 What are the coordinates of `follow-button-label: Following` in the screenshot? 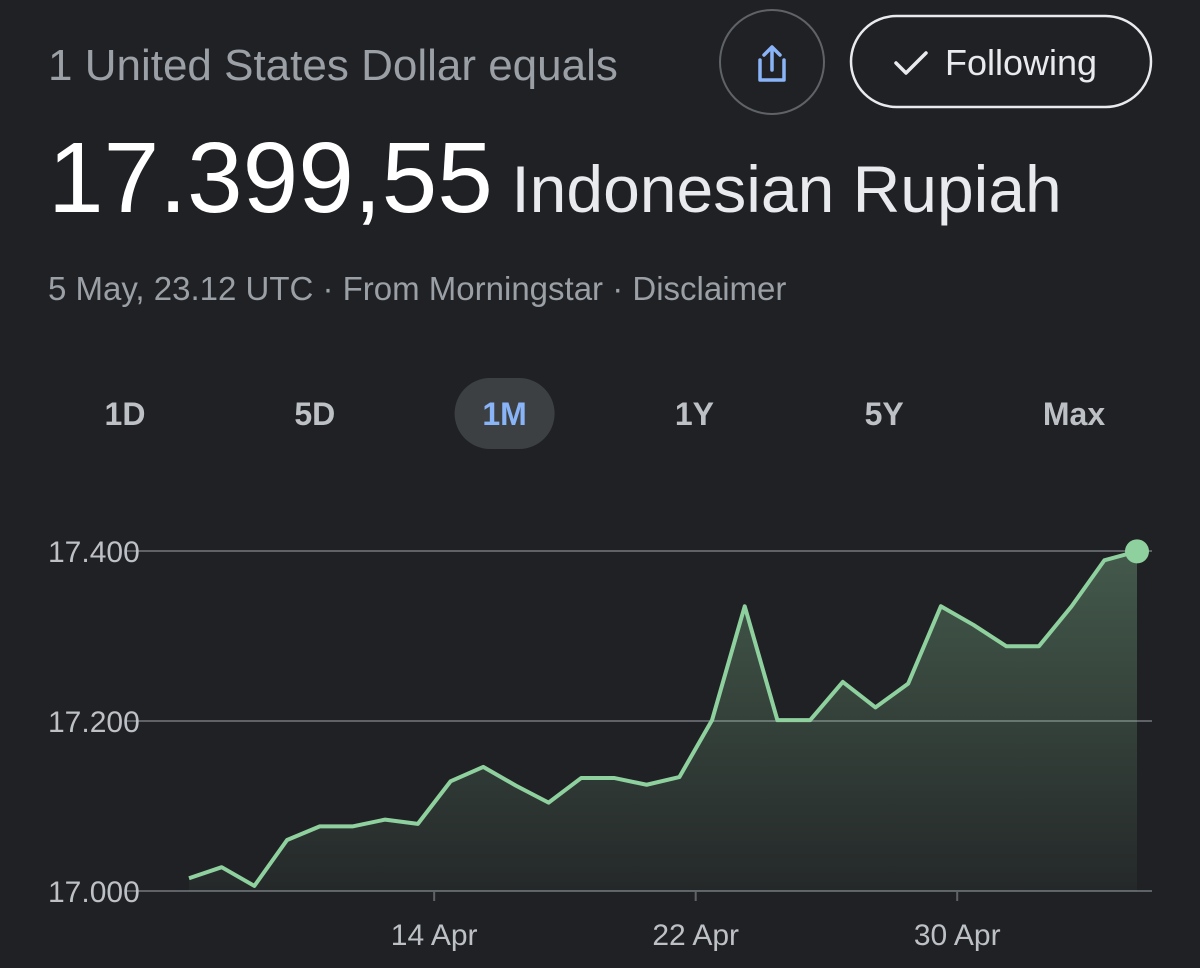 It's located at (1021, 62).